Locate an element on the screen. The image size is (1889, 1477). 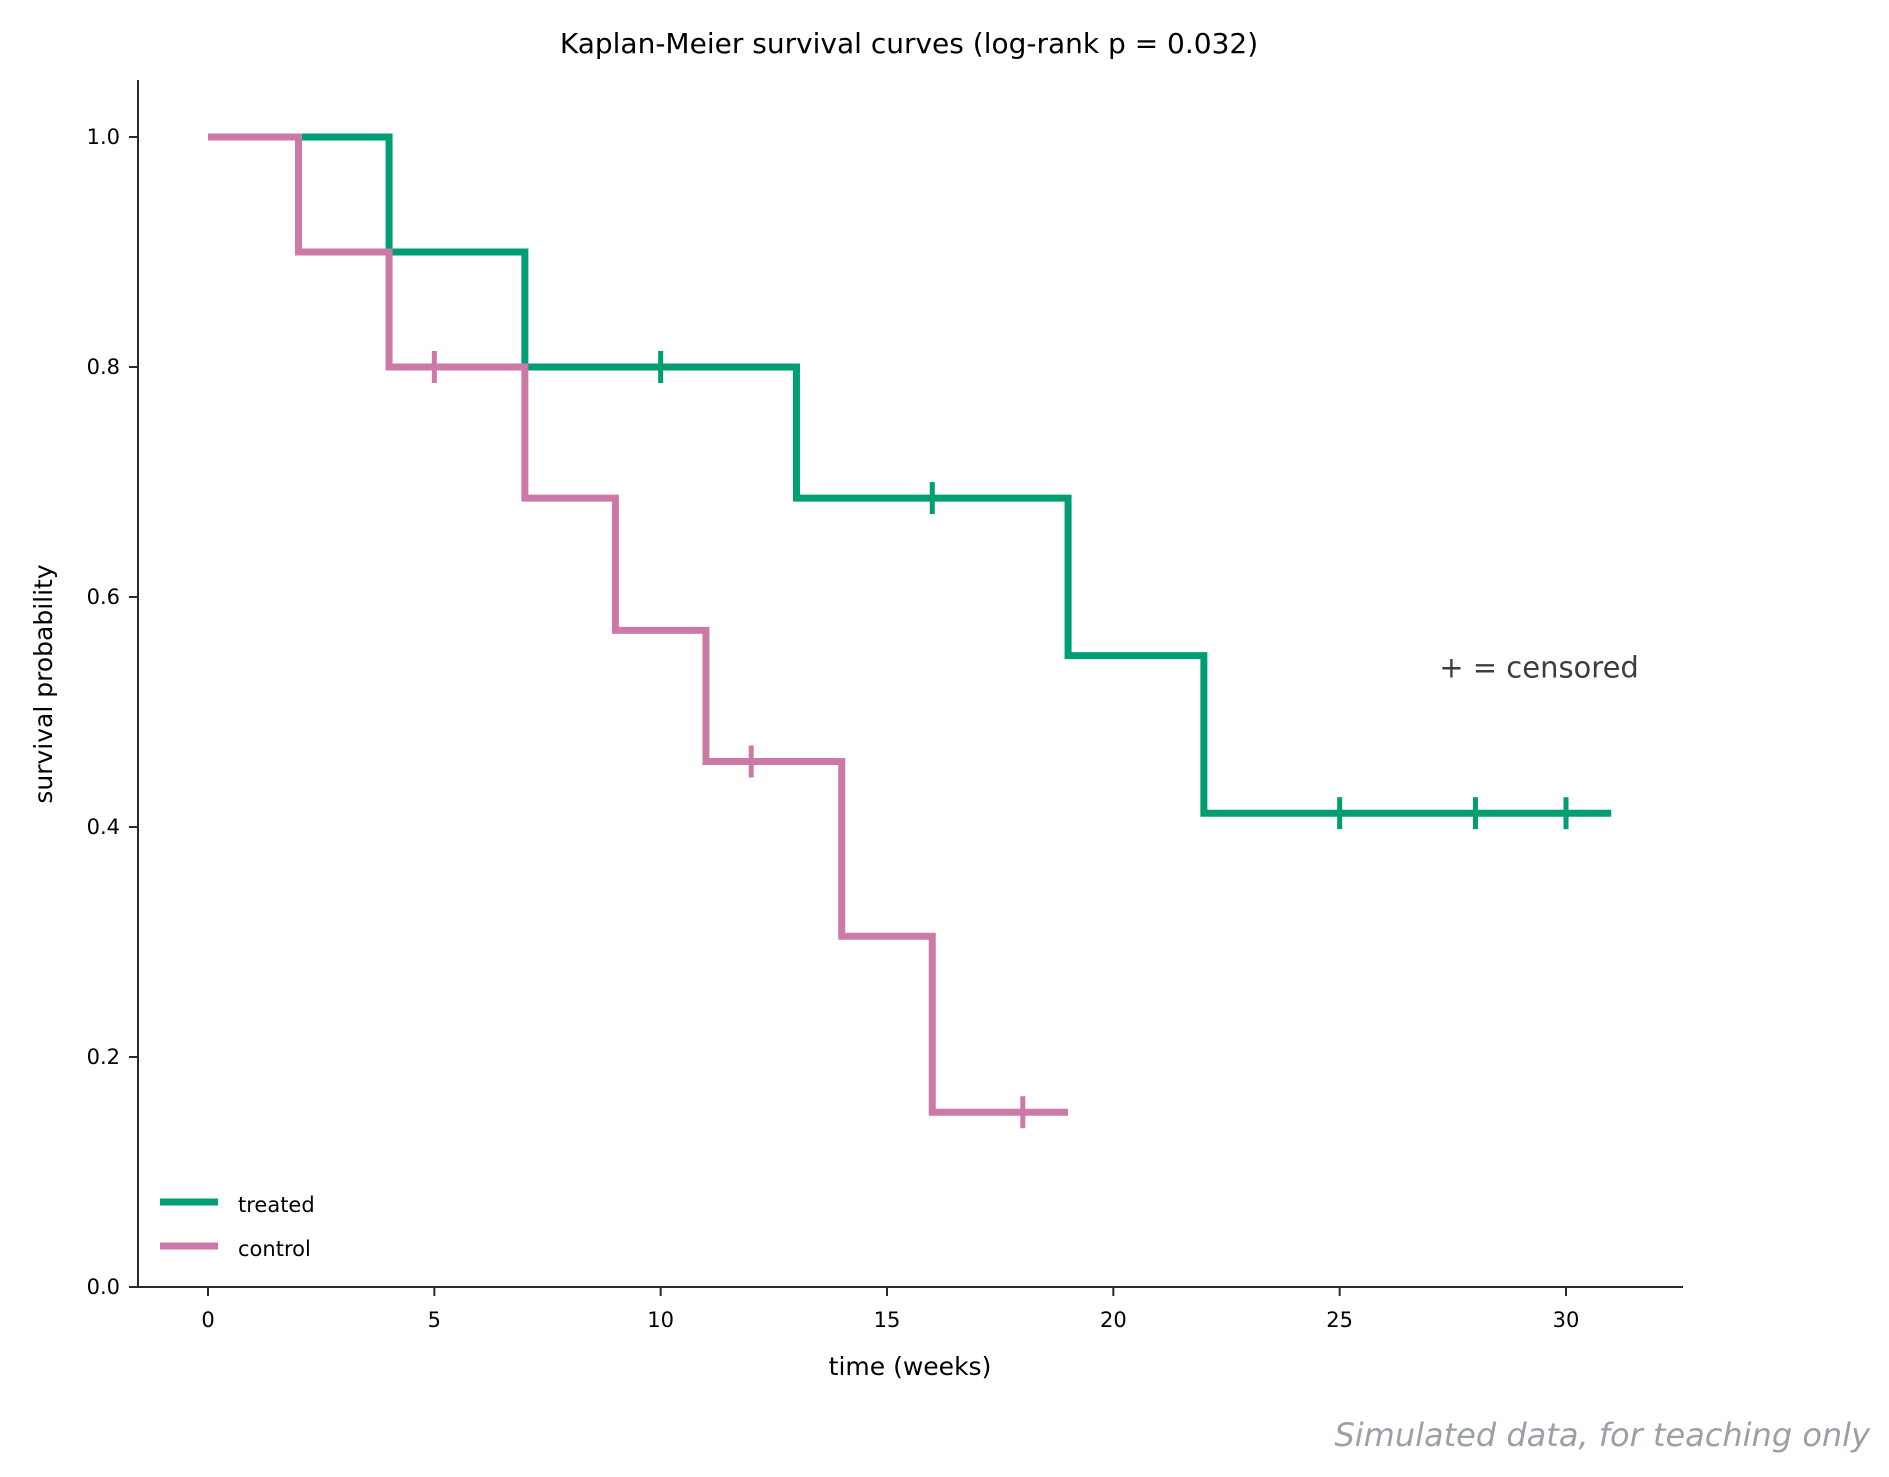
legend: treated control is located at coordinates (237, 1227).